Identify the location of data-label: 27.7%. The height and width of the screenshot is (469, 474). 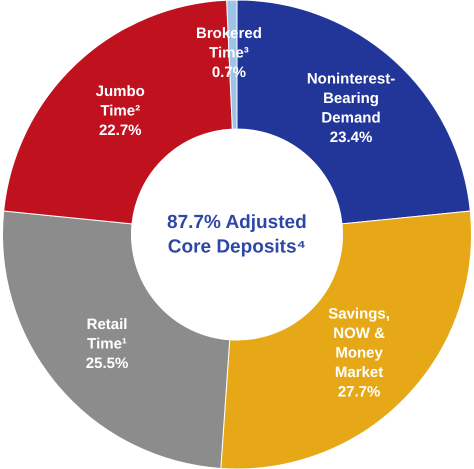
(359, 391).